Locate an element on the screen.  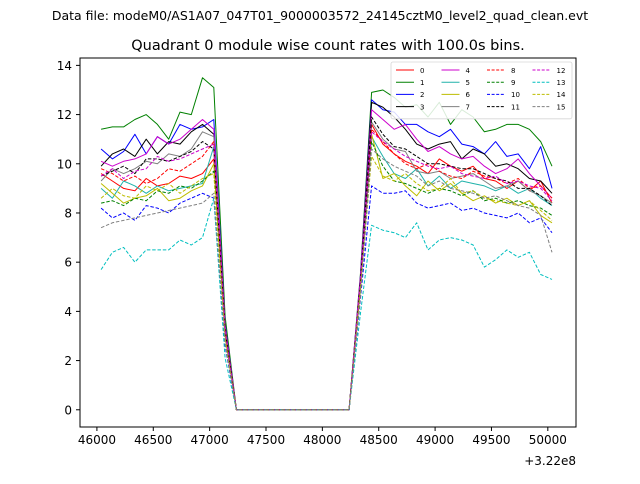
legend-label-10: 10 is located at coordinates (515, 95).